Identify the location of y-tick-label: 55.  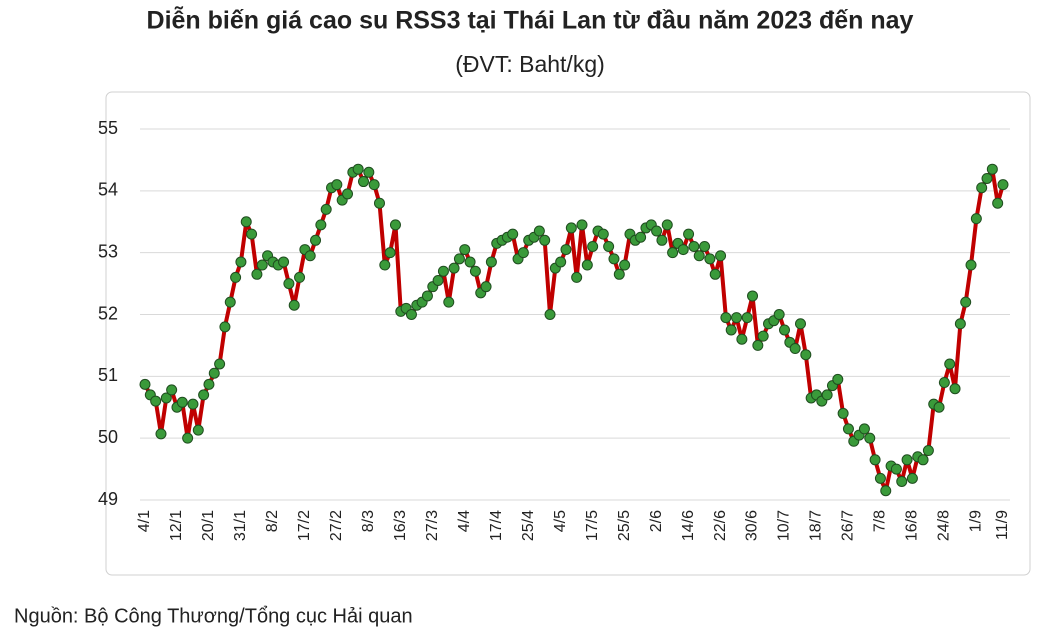
(108, 128).